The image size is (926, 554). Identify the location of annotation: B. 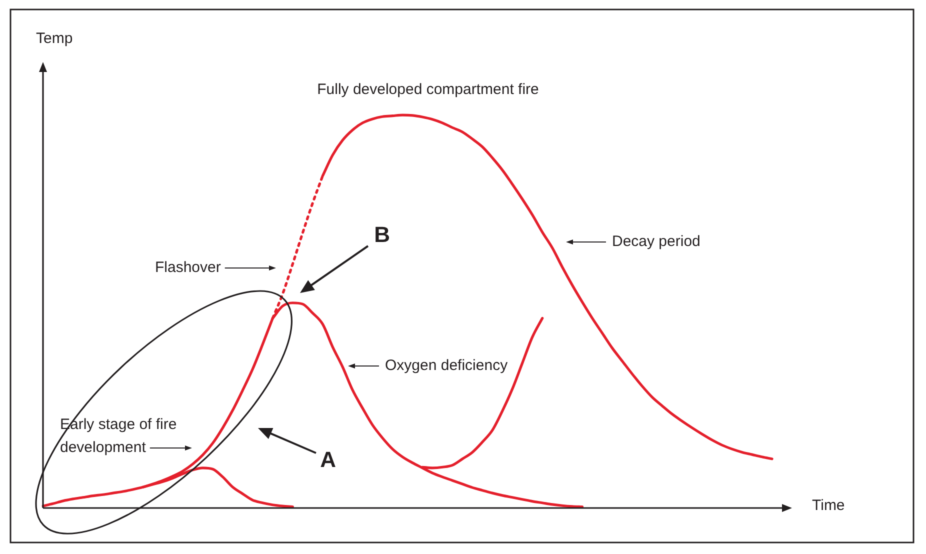
(382, 235).